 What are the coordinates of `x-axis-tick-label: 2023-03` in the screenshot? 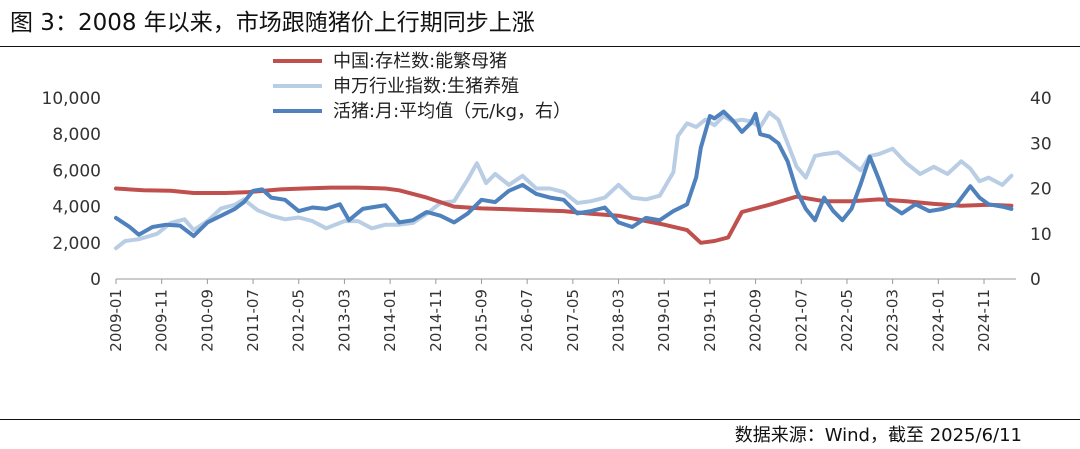 It's located at (893, 320).